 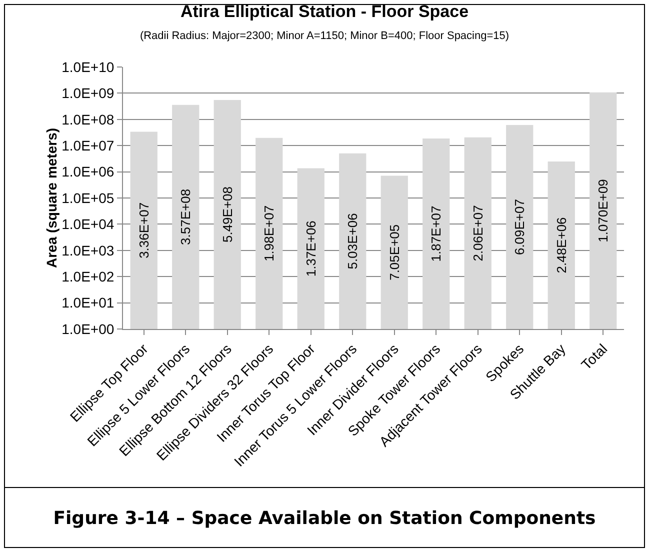 What do you see at coordinates (144, 230) in the screenshot?
I see `data-label: 3.36E+07` at bounding box center [144, 230].